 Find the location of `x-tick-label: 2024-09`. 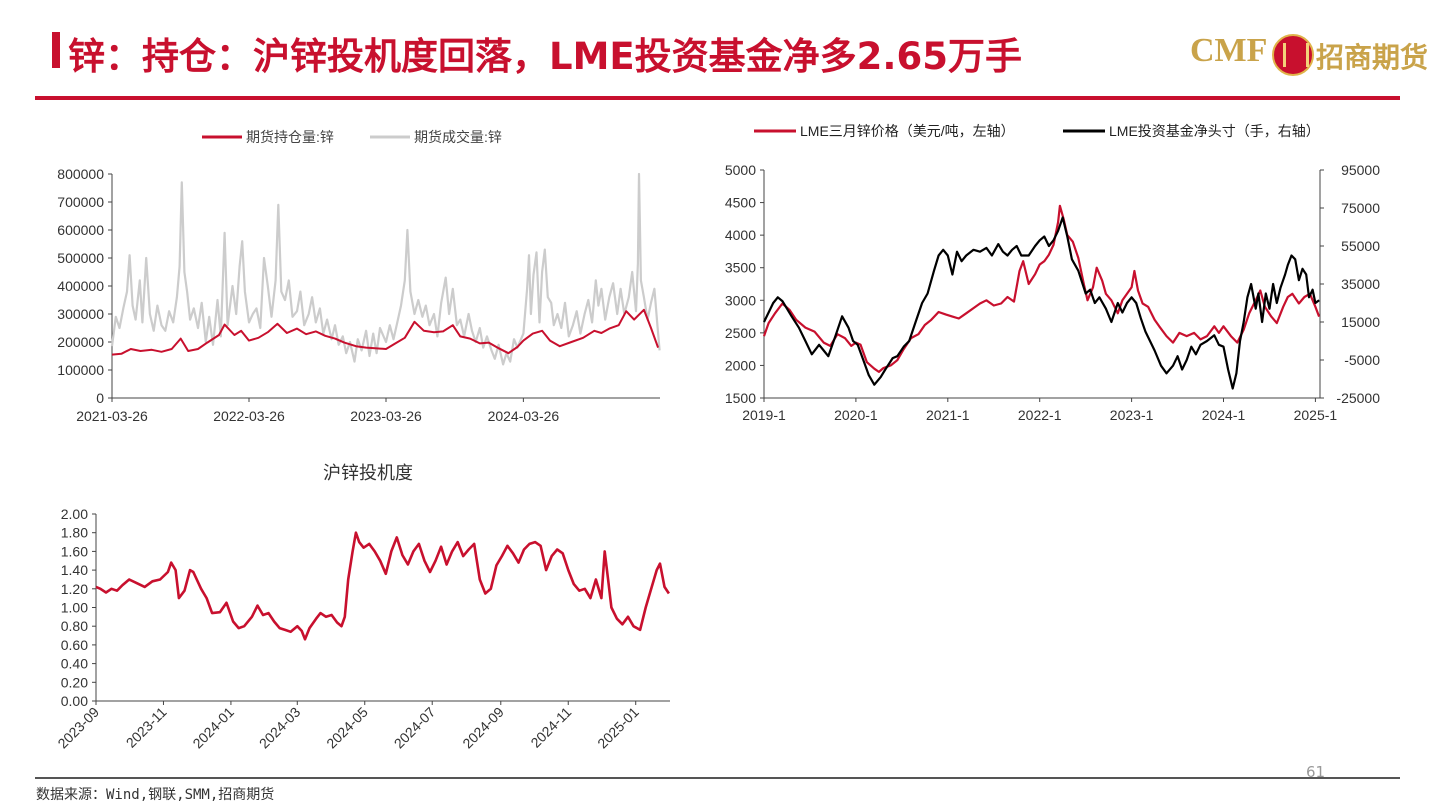

x-tick-label: 2024-09 is located at coordinates (483, 728).